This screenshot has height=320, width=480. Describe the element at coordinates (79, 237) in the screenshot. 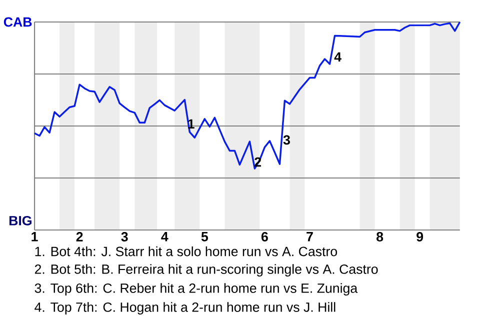

I see `x-tick-label: 2` at that location.